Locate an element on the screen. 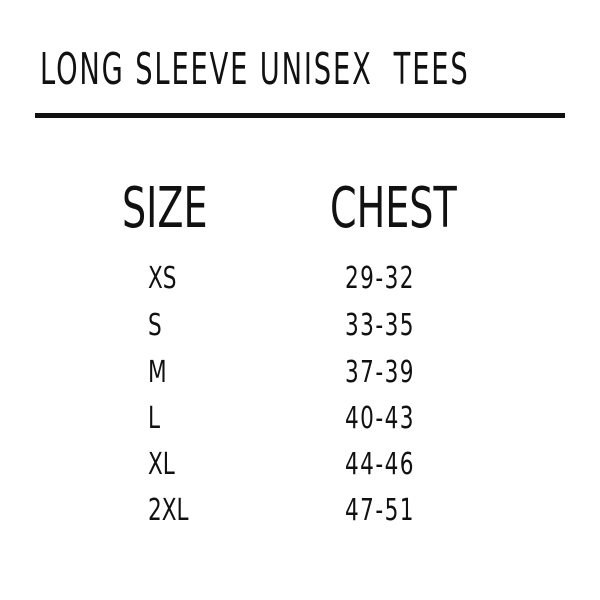 Image resolution: width=600 pixels, height=600 pixels. chest-cell: 44-46 is located at coordinates (380, 464).